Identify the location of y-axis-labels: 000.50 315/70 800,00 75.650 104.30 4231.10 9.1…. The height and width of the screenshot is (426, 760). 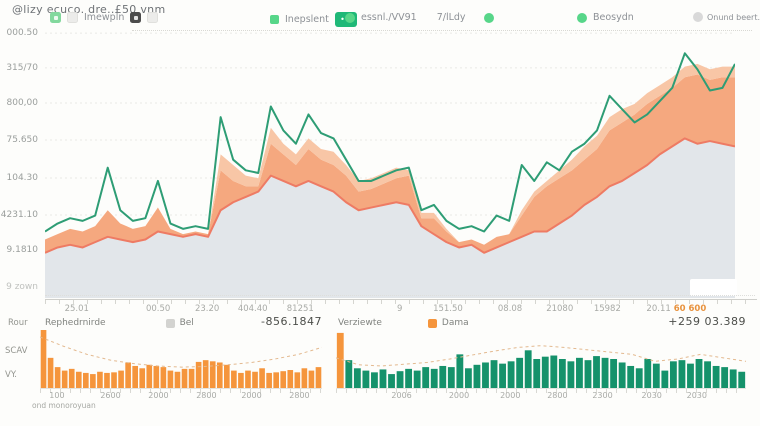
(20, 163).